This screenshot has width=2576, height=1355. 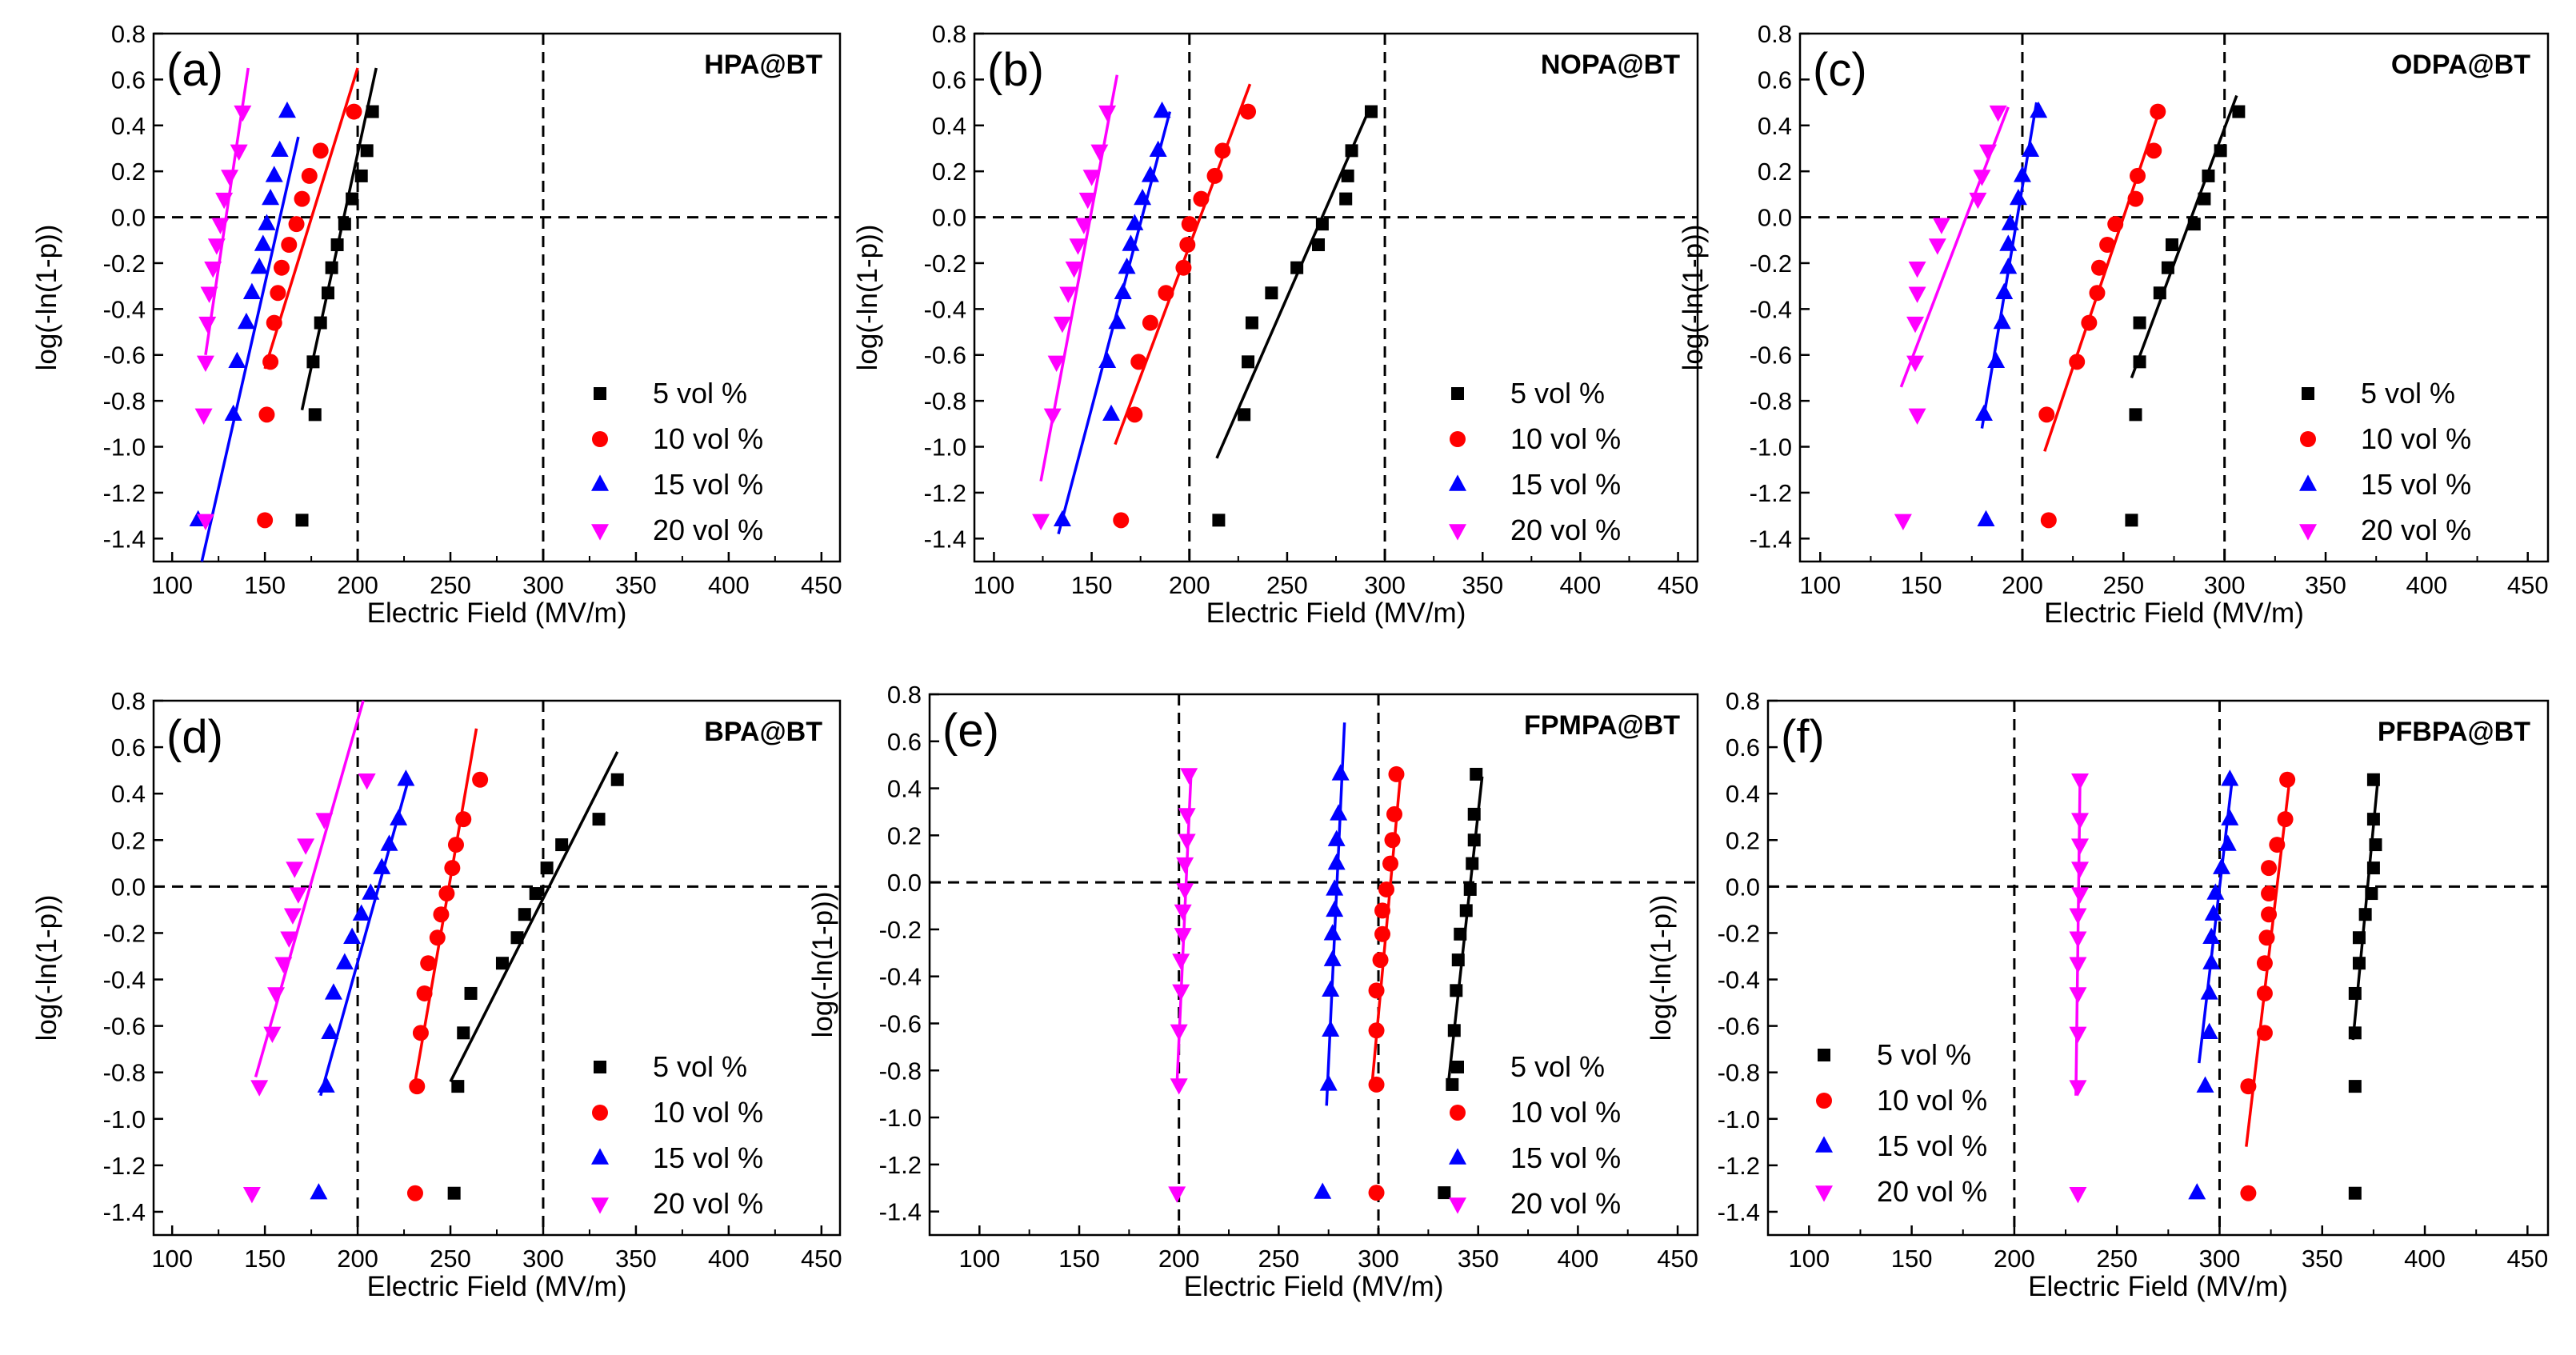 What do you see at coordinates (900, 977) in the screenshot?
I see `y-tick-label: -0.4` at bounding box center [900, 977].